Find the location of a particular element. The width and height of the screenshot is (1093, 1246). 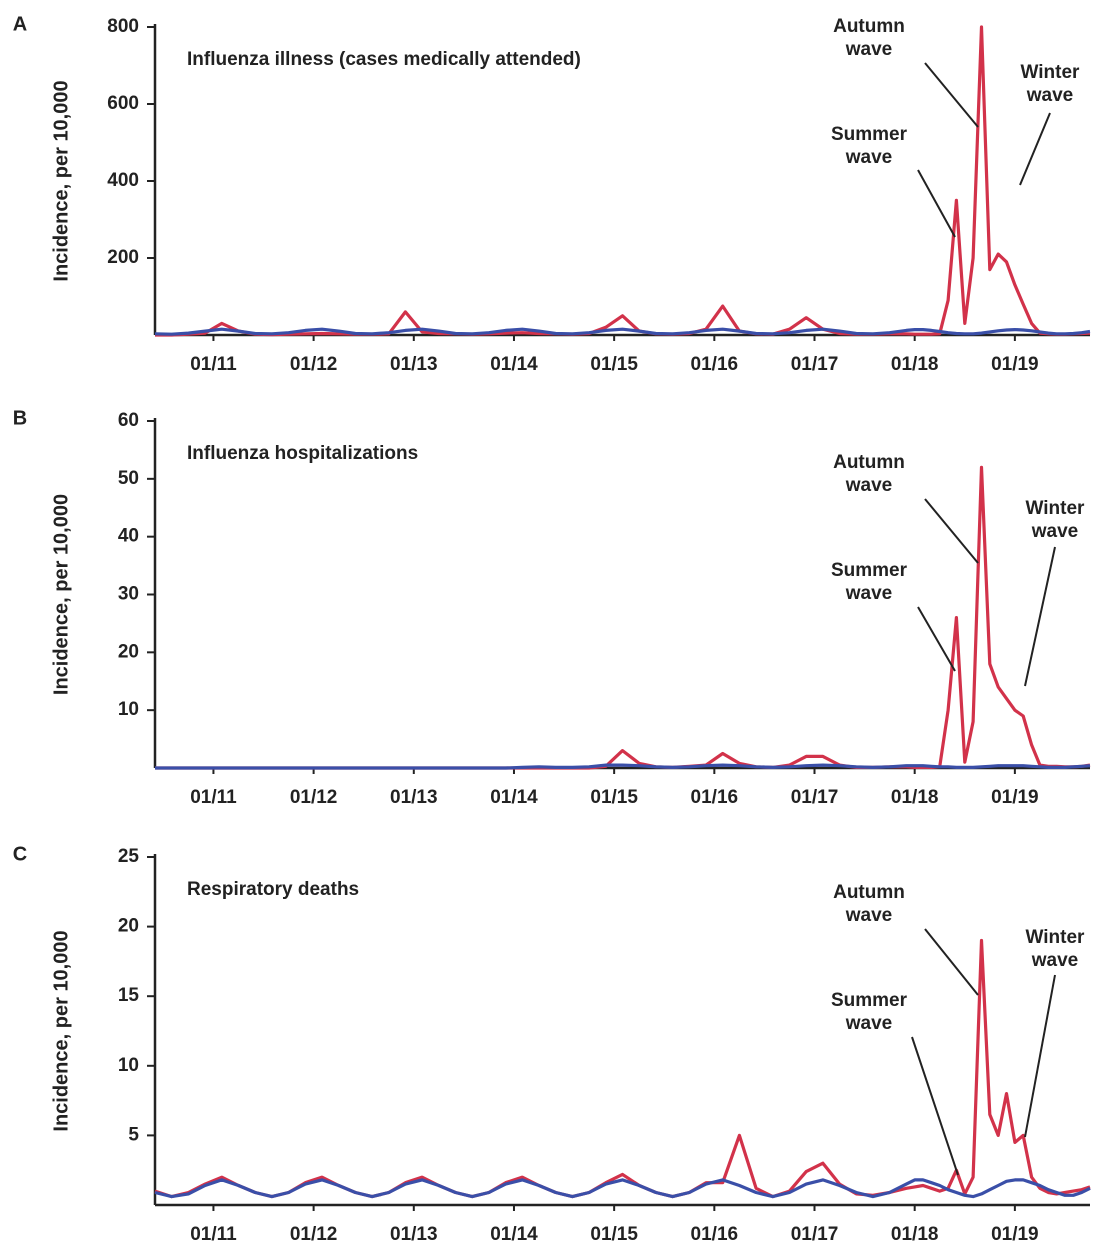

y-tick-label: 60 is located at coordinates (128, 420).